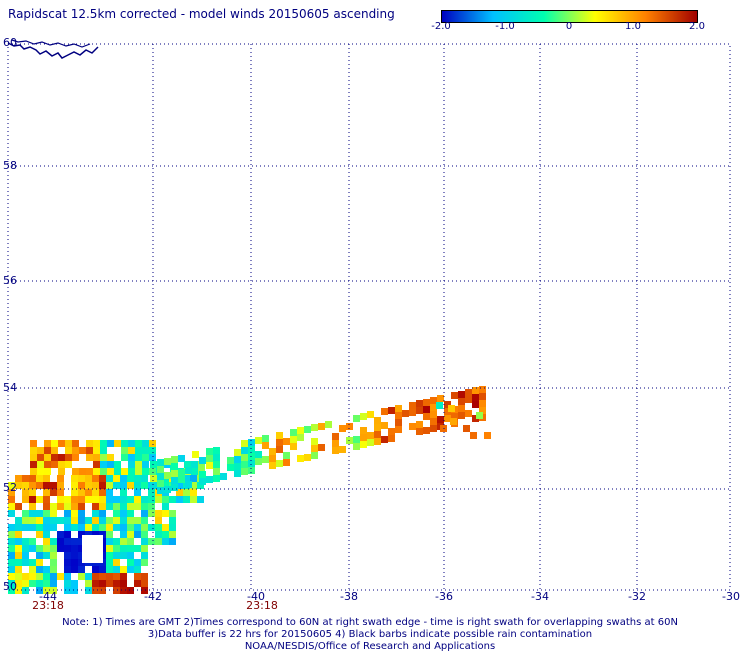  What do you see at coordinates (53, 49) in the screenshot?
I see `greenland-coastline` at bounding box center [53, 49].